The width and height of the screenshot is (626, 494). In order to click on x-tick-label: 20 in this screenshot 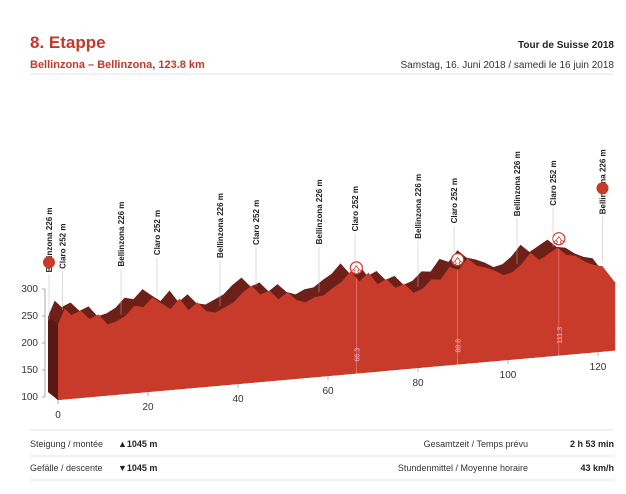, I will do `click(148, 407)`.